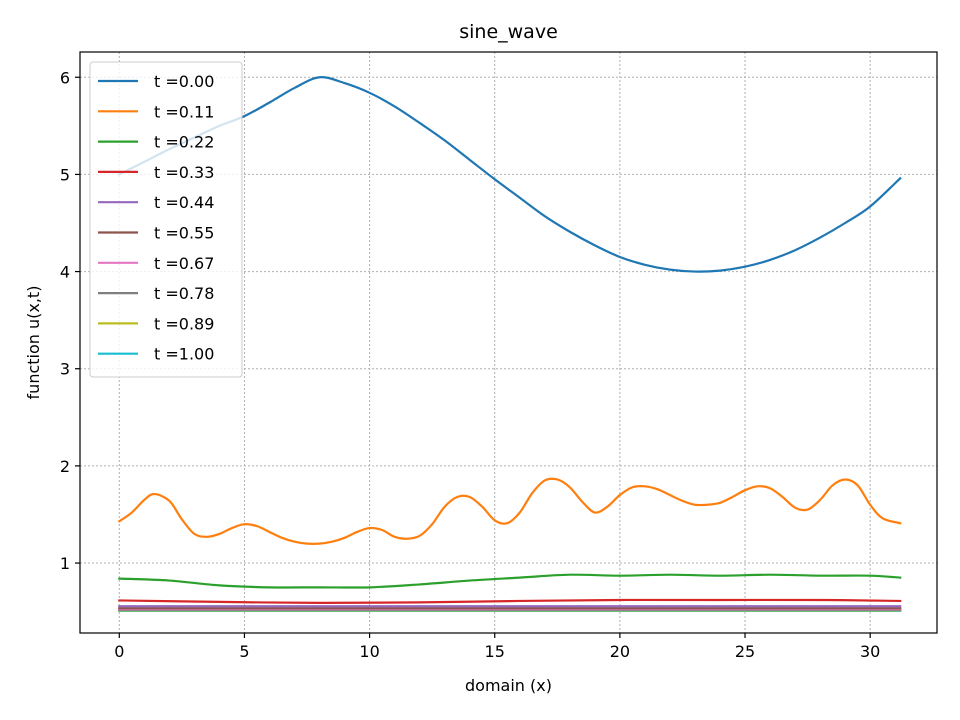 This screenshot has height=720, width=960. I want to click on legend-label: t =0.89, so click(184, 323).